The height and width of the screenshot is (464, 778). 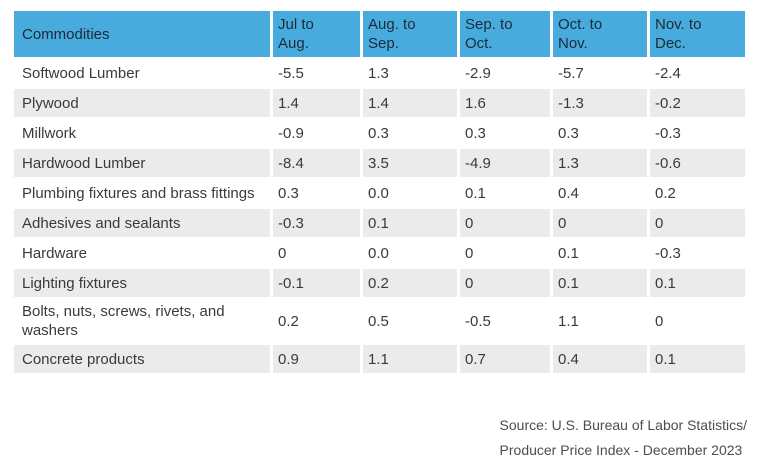 What do you see at coordinates (316, 283) in the screenshot?
I see `value-cell: -0.1` at bounding box center [316, 283].